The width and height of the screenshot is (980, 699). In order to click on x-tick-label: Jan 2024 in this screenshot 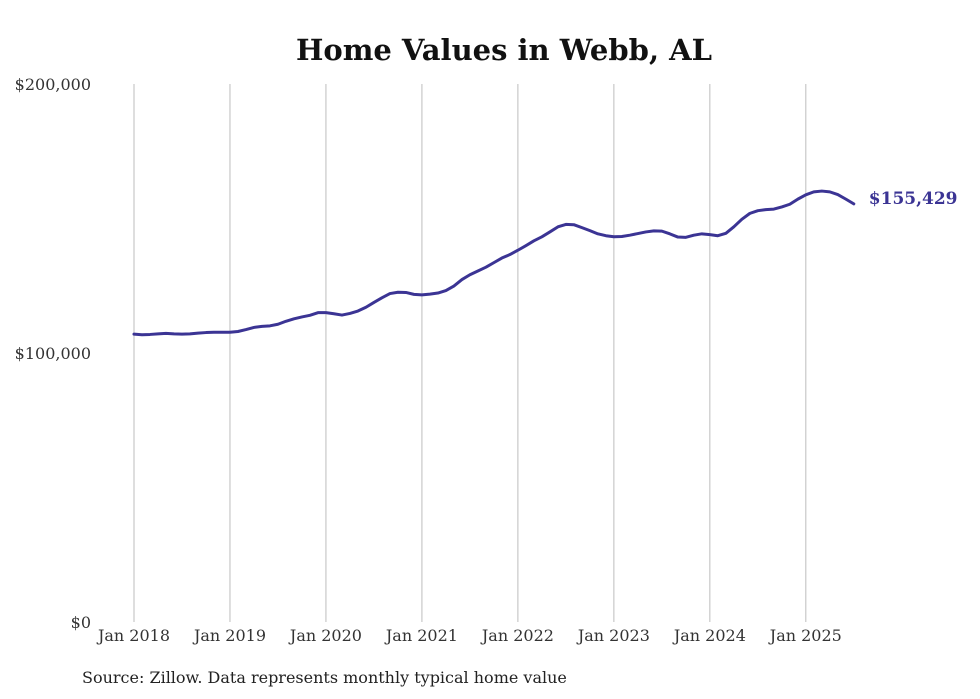, I will do `click(709, 635)`.